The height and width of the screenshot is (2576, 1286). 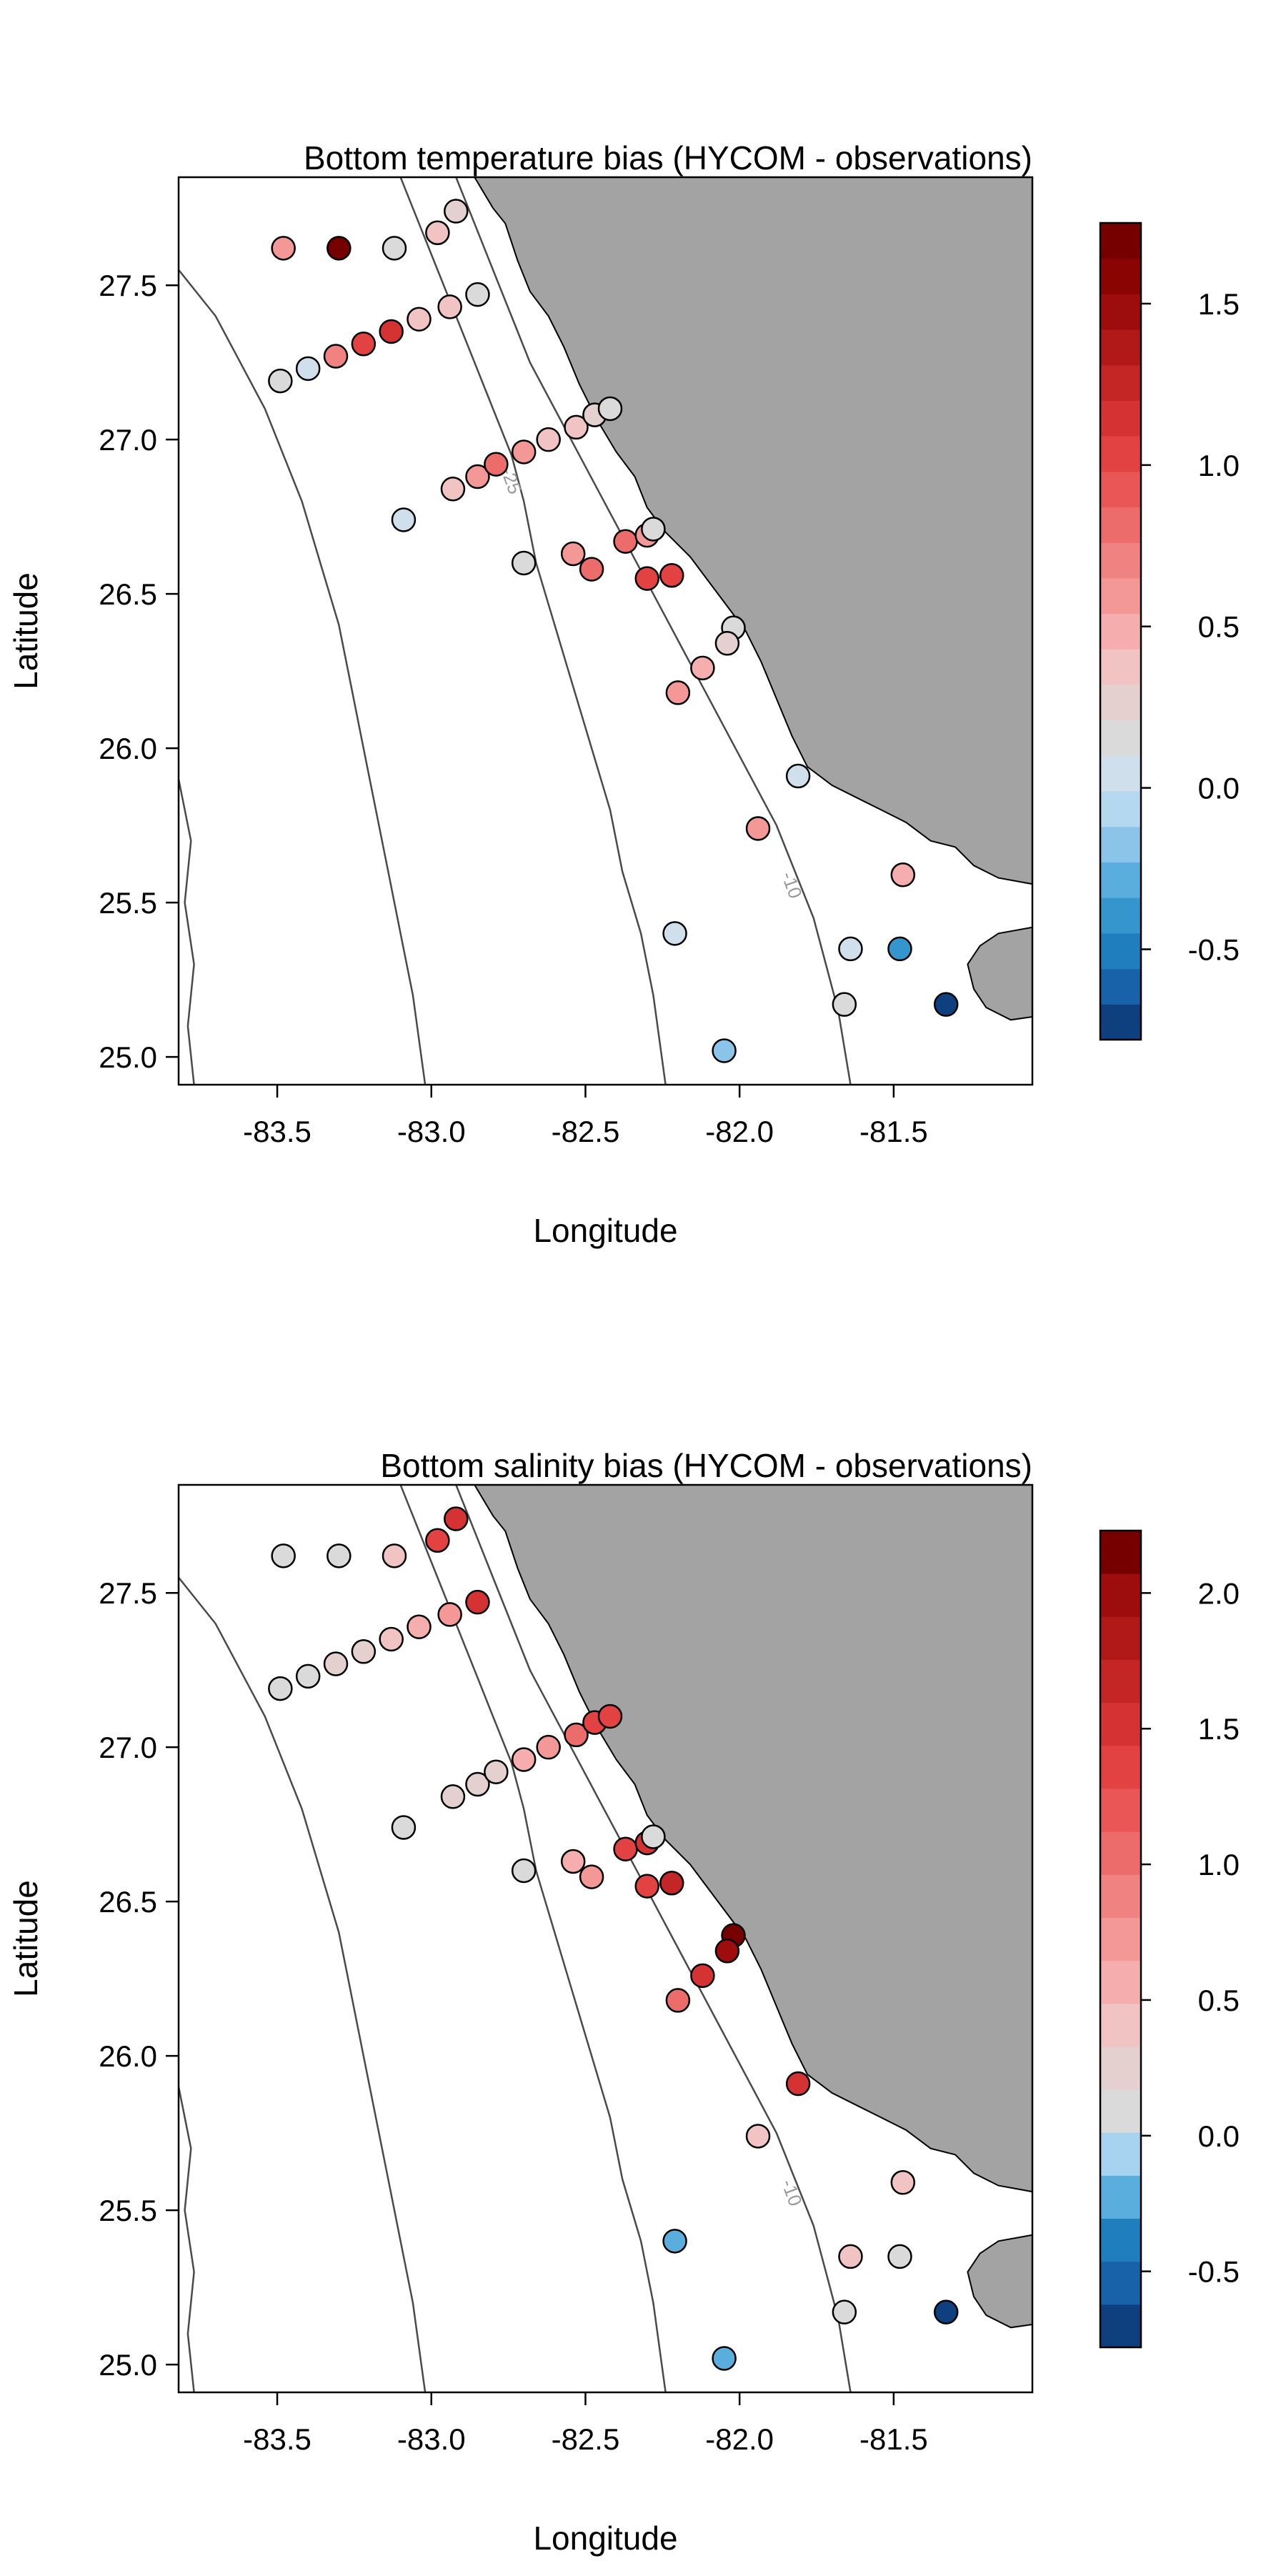 What do you see at coordinates (893, 1131) in the screenshot?
I see `x-tick-label: -81.5` at bounding box center [893, 1131].